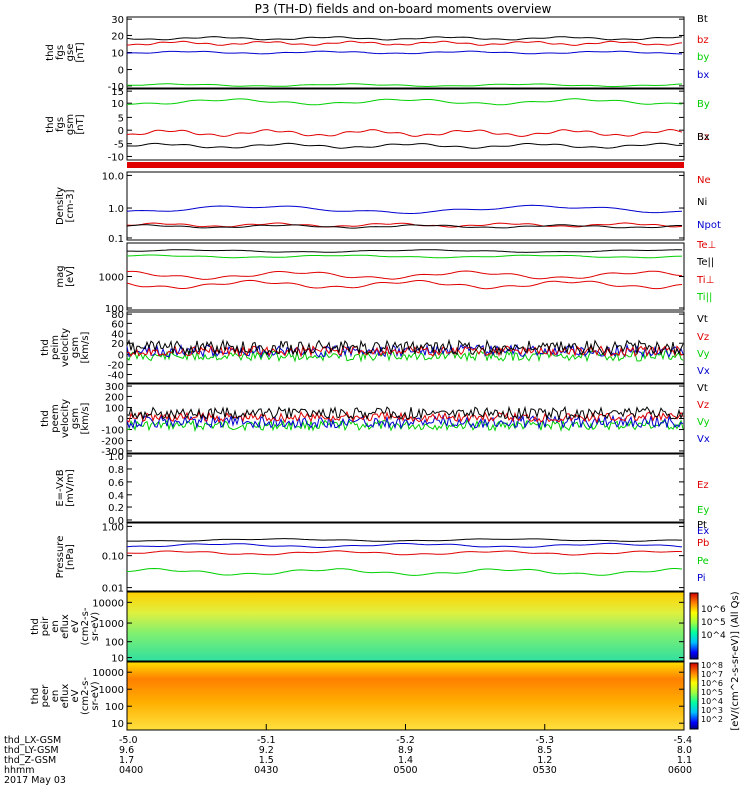  What do you see at coordinates (113, 589) in the screenshot?
I see `y-tick-label: 0.01` at bounding box center [113, 589].